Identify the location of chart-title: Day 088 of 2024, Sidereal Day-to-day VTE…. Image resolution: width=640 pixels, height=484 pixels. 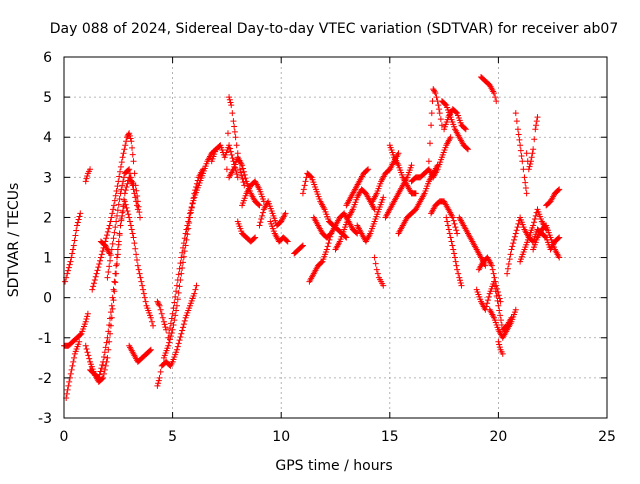
(334, 29).